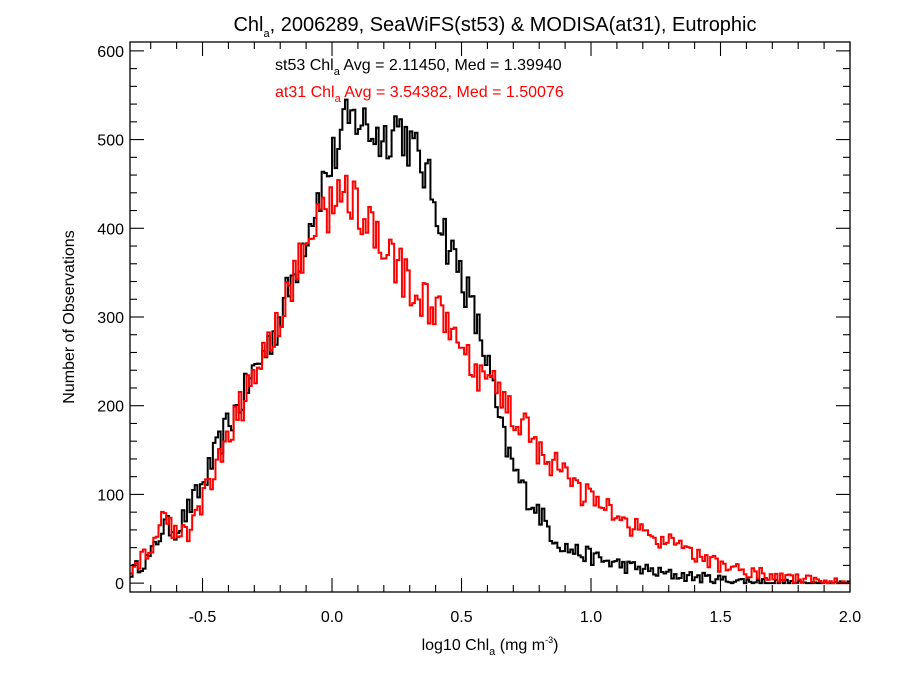 The image size is (900, 675). I want to click on y-tick-label: 300, so click(110, 318).